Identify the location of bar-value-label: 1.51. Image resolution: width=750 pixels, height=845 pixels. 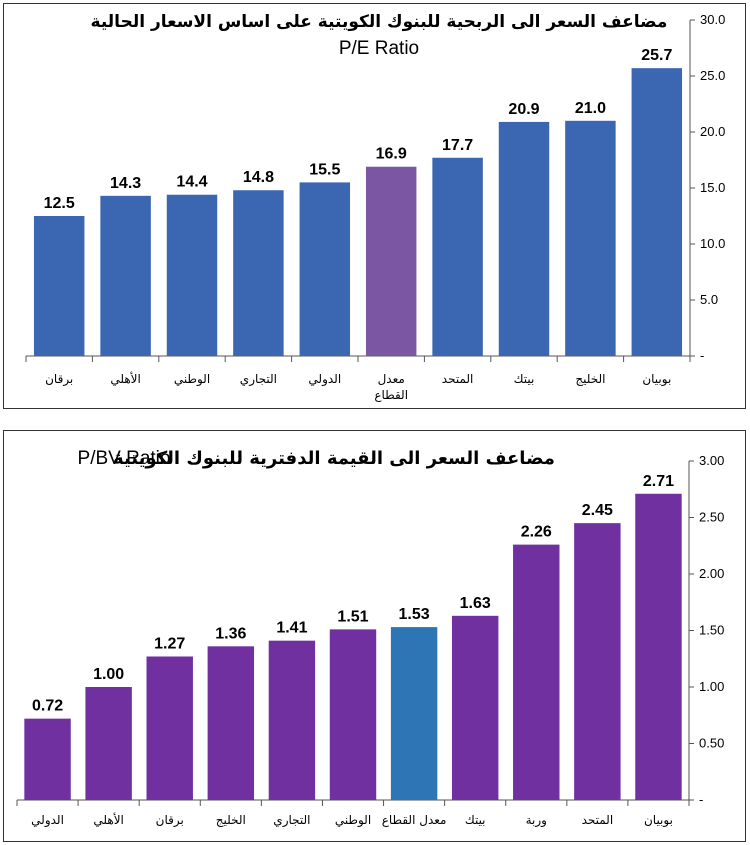
(352, 616).